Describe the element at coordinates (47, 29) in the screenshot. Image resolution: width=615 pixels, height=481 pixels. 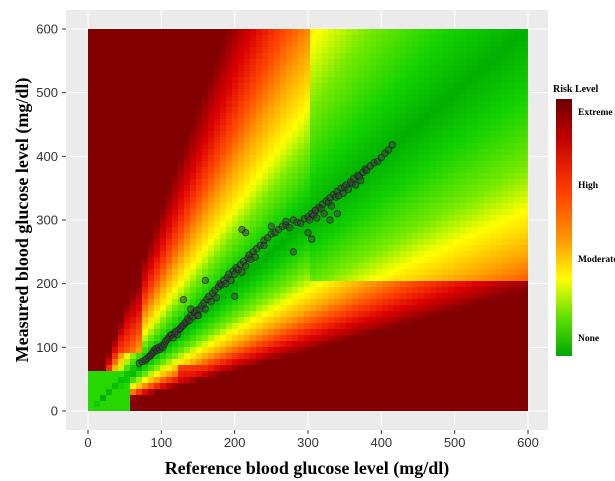
I see `y-tick-label: 600` at that location.